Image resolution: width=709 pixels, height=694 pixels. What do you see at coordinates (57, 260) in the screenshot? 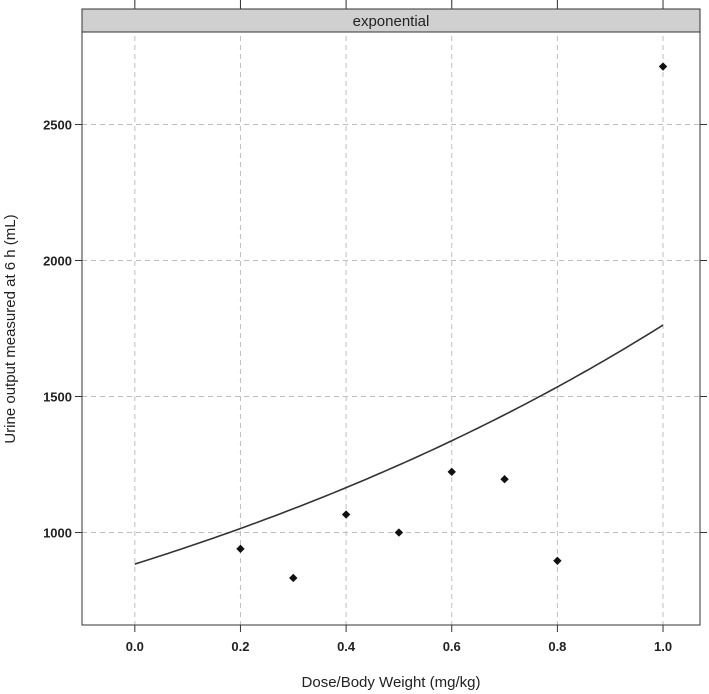
I see `y-tick-label: 2000` at bounding box center [57, 260].